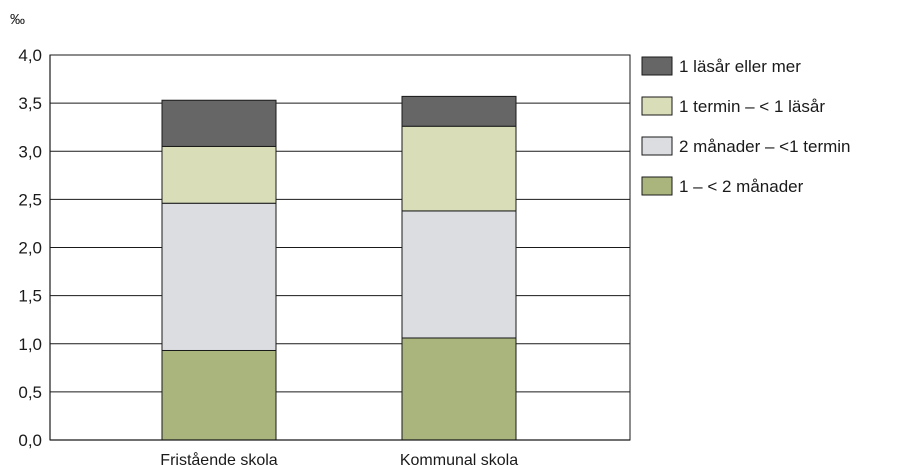 Image resolution: width=903 pixels, height=465 pixels. What do you see at coordinates (30, 199) in the screenshot?
I see `y-tick-label: 2,5` at bounding box center [30, 199].